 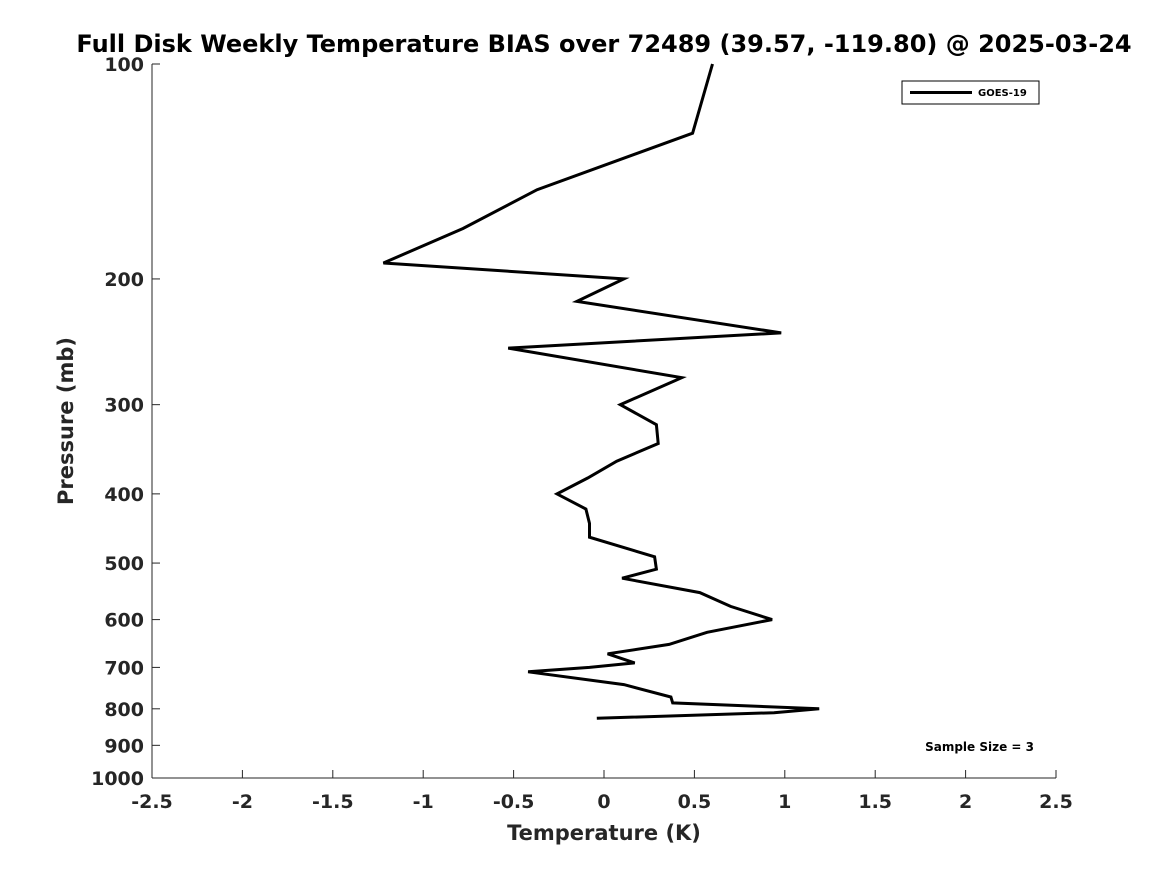 What do you see at coordinates (875, 802) in the screenshot?
I see `x-tick-label: 1.5` at bounding box center [875, 802].